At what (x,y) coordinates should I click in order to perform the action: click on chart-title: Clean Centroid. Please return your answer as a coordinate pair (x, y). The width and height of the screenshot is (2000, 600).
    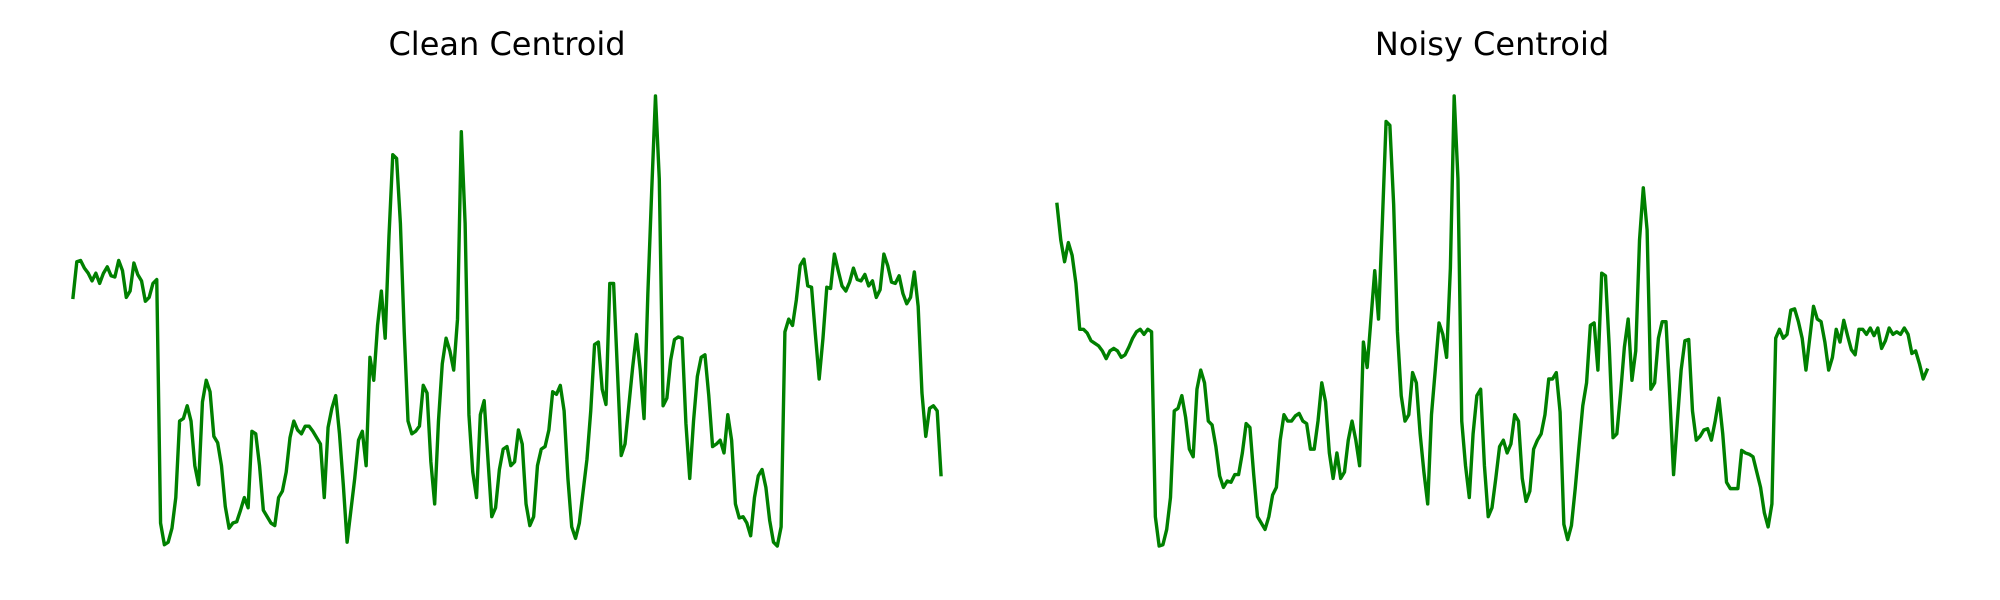
    Looking at the image, I should click on (506, 44).